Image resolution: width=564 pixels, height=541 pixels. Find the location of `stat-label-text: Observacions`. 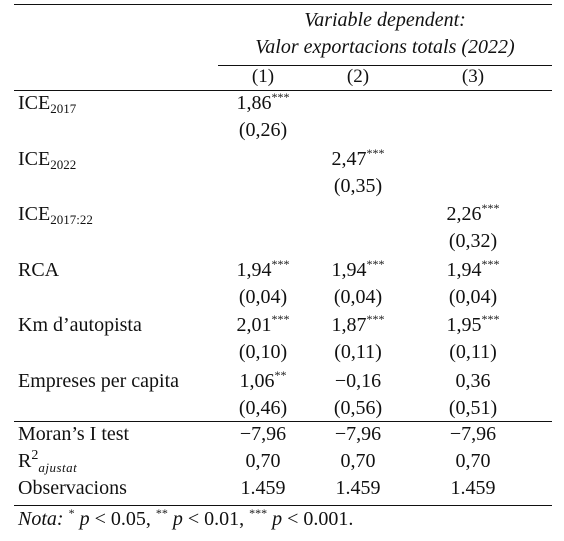

stat-label-text: Observacions is located at coordinates (72, 488).